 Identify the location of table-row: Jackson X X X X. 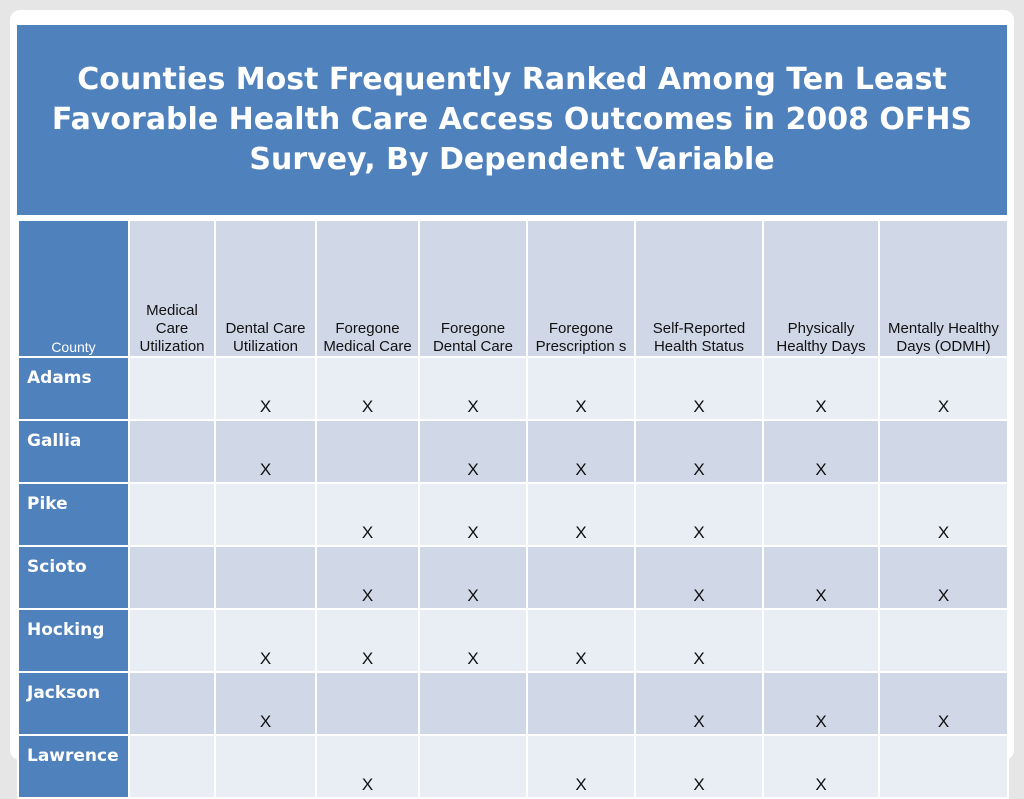
(513, 703).